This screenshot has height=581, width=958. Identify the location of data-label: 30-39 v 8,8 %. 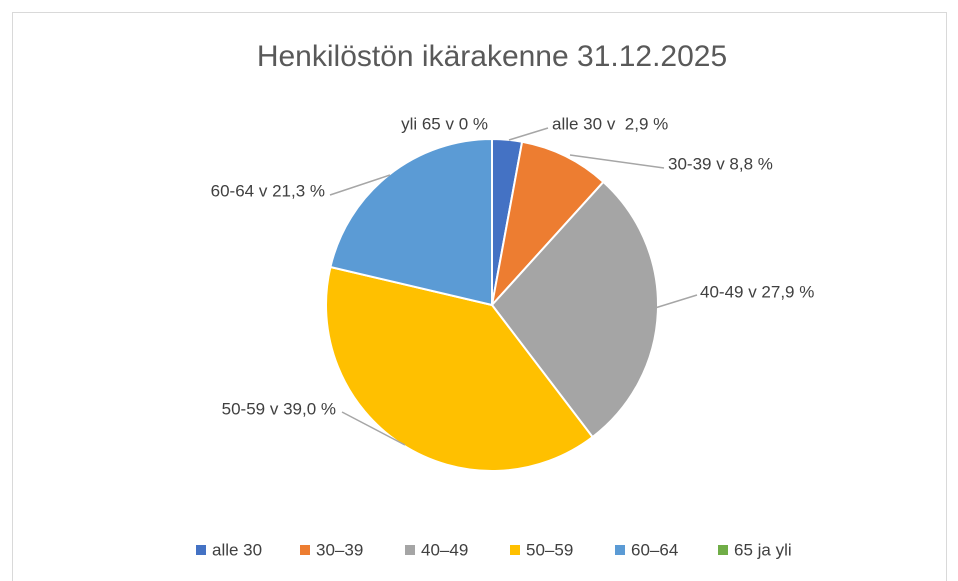
(720, 163).